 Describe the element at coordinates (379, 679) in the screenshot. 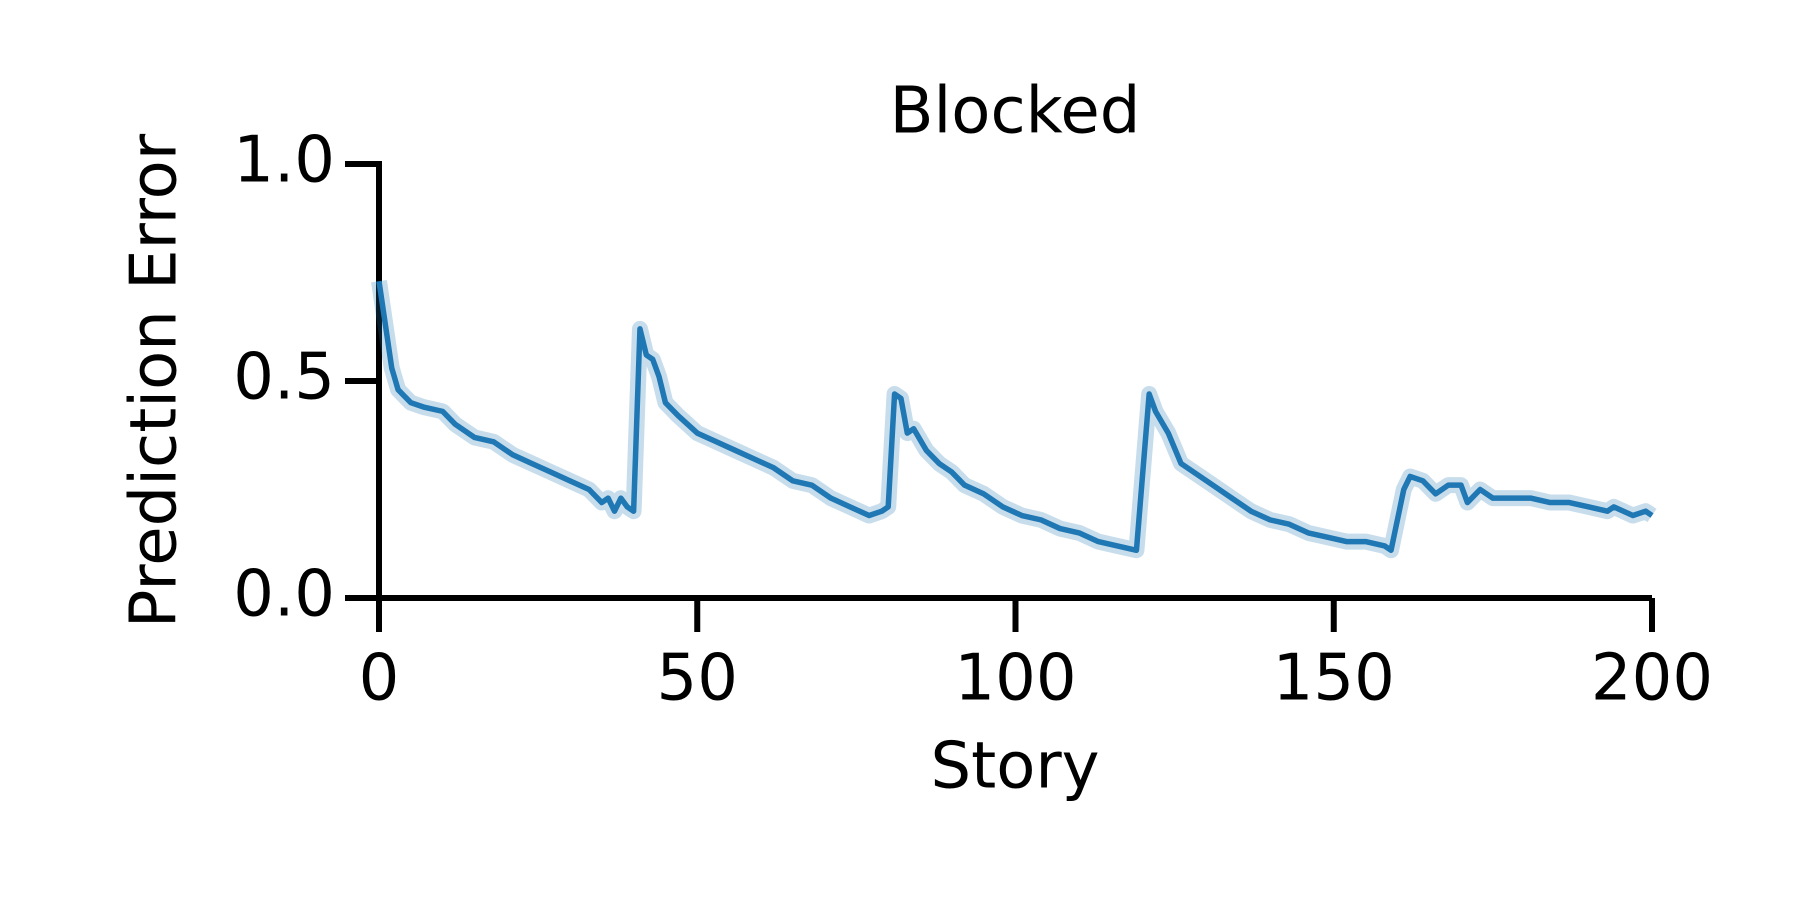

I see `x-tick-label: 0` at that location.